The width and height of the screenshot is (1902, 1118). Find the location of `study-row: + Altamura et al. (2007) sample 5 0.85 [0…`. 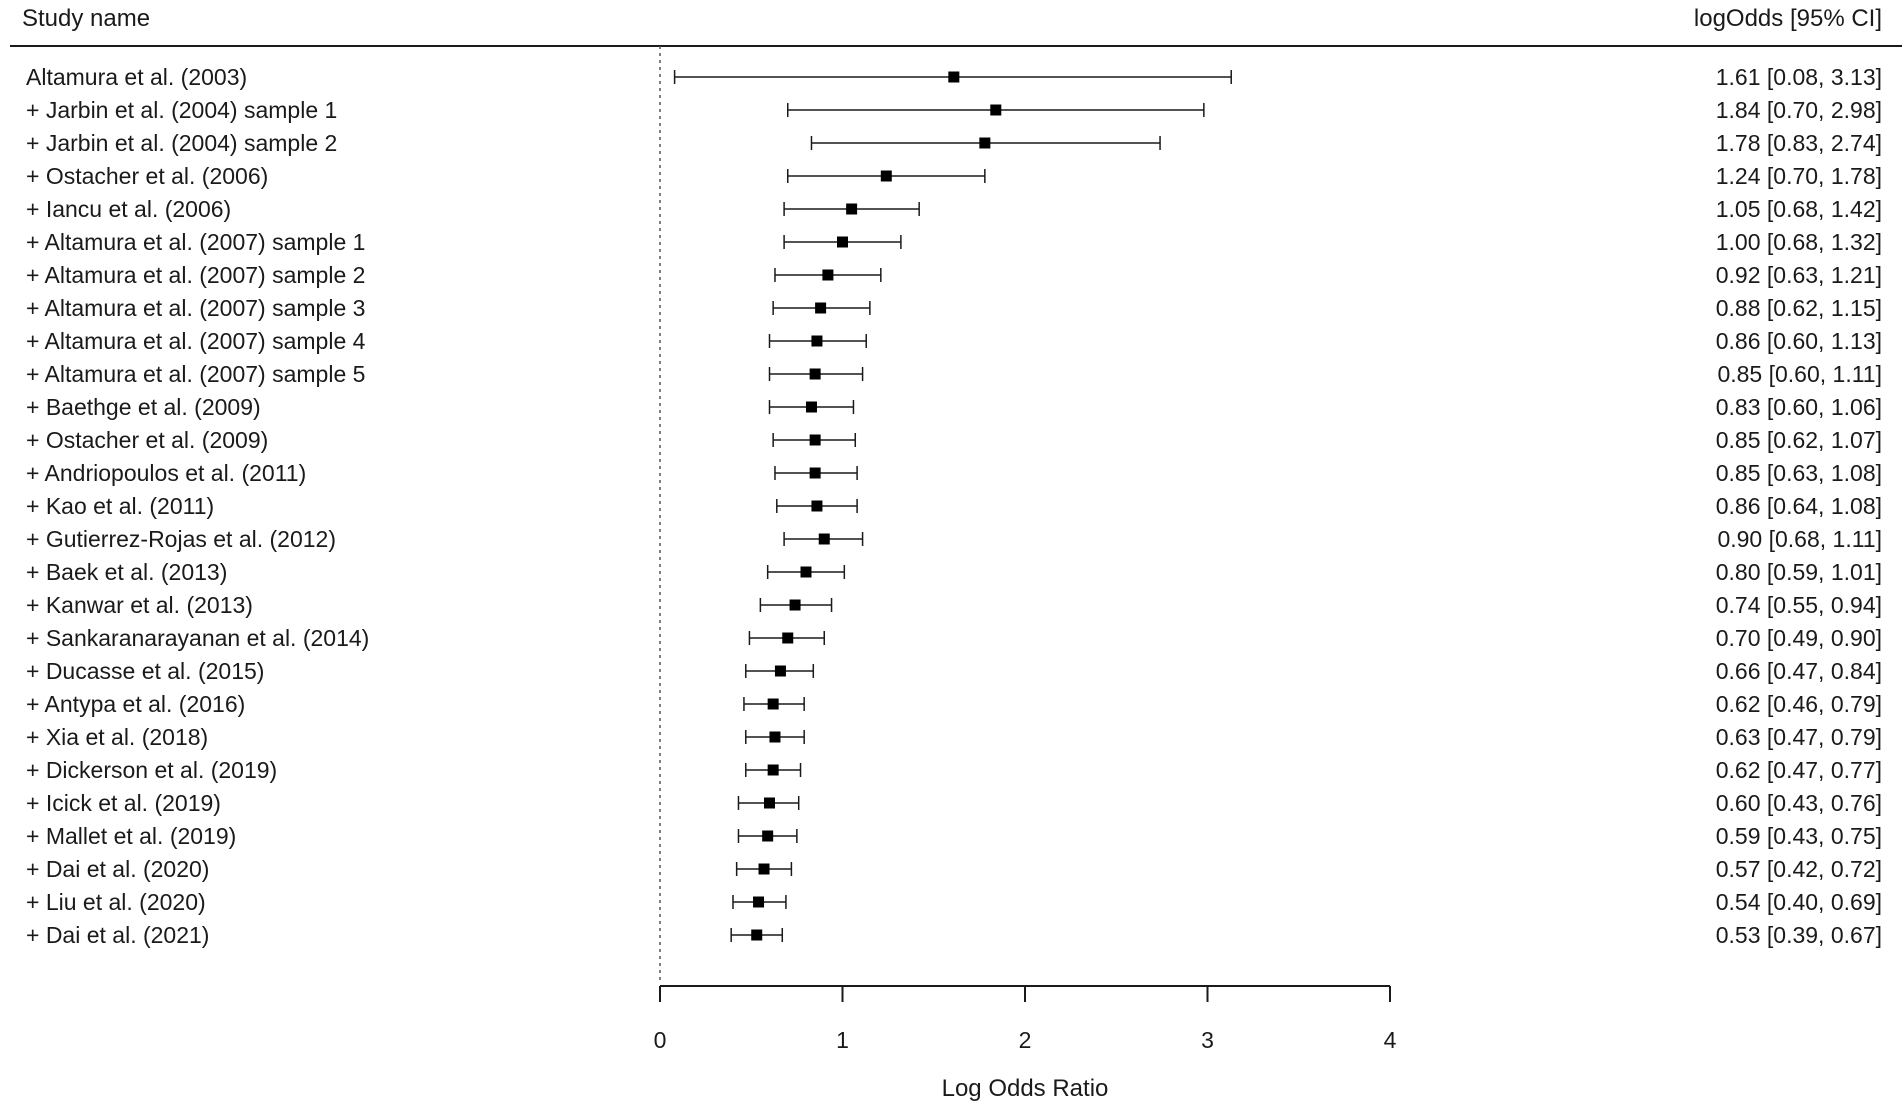

study-row: + Altamura et al. (2007) sample 5 0.85 [0… is located at coordinates (954, 374).